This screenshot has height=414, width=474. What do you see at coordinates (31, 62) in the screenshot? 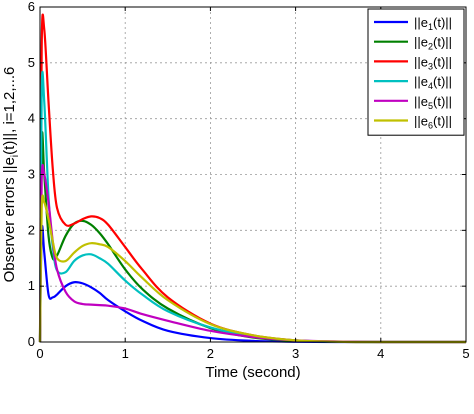
I see `y-tick-label: 5` at bounding box center [31, 62].